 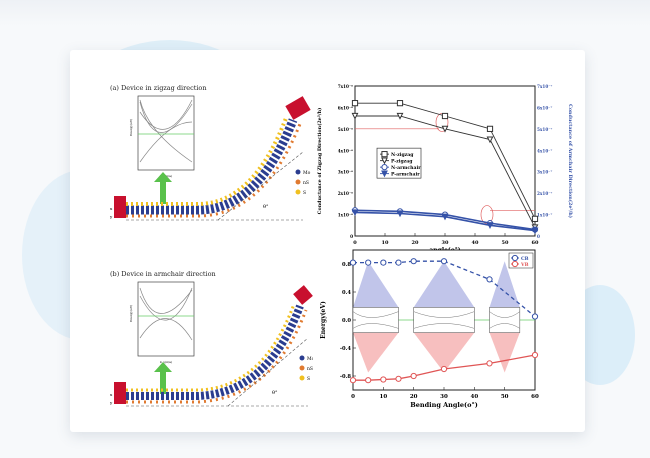 I want to click on atom-chain-ns, so click(x=214, y=170).